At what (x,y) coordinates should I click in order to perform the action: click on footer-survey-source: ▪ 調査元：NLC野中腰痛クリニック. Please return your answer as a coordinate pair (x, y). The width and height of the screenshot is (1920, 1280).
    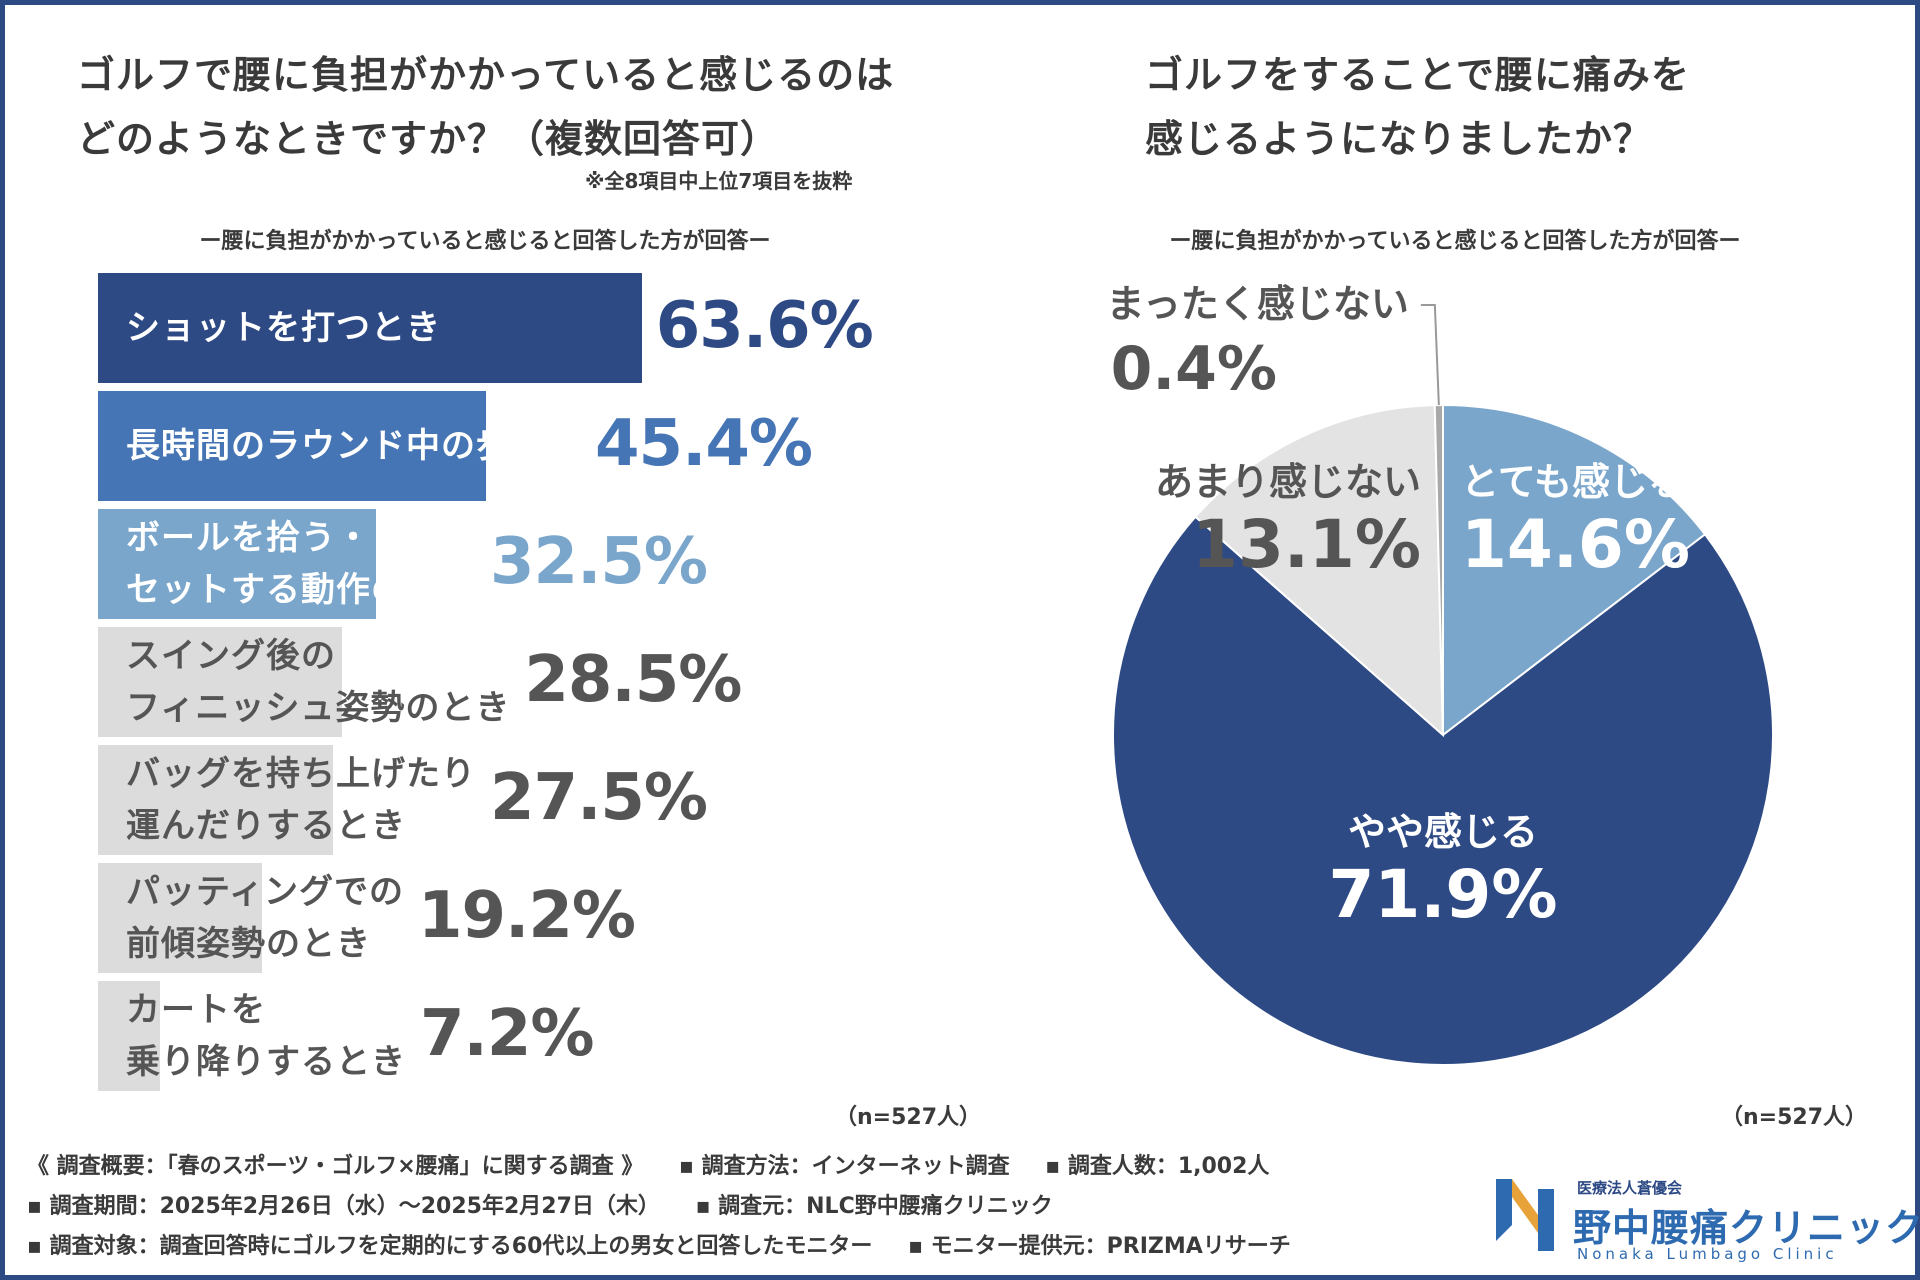
    Looking at the image, I should click on (874, 1206).